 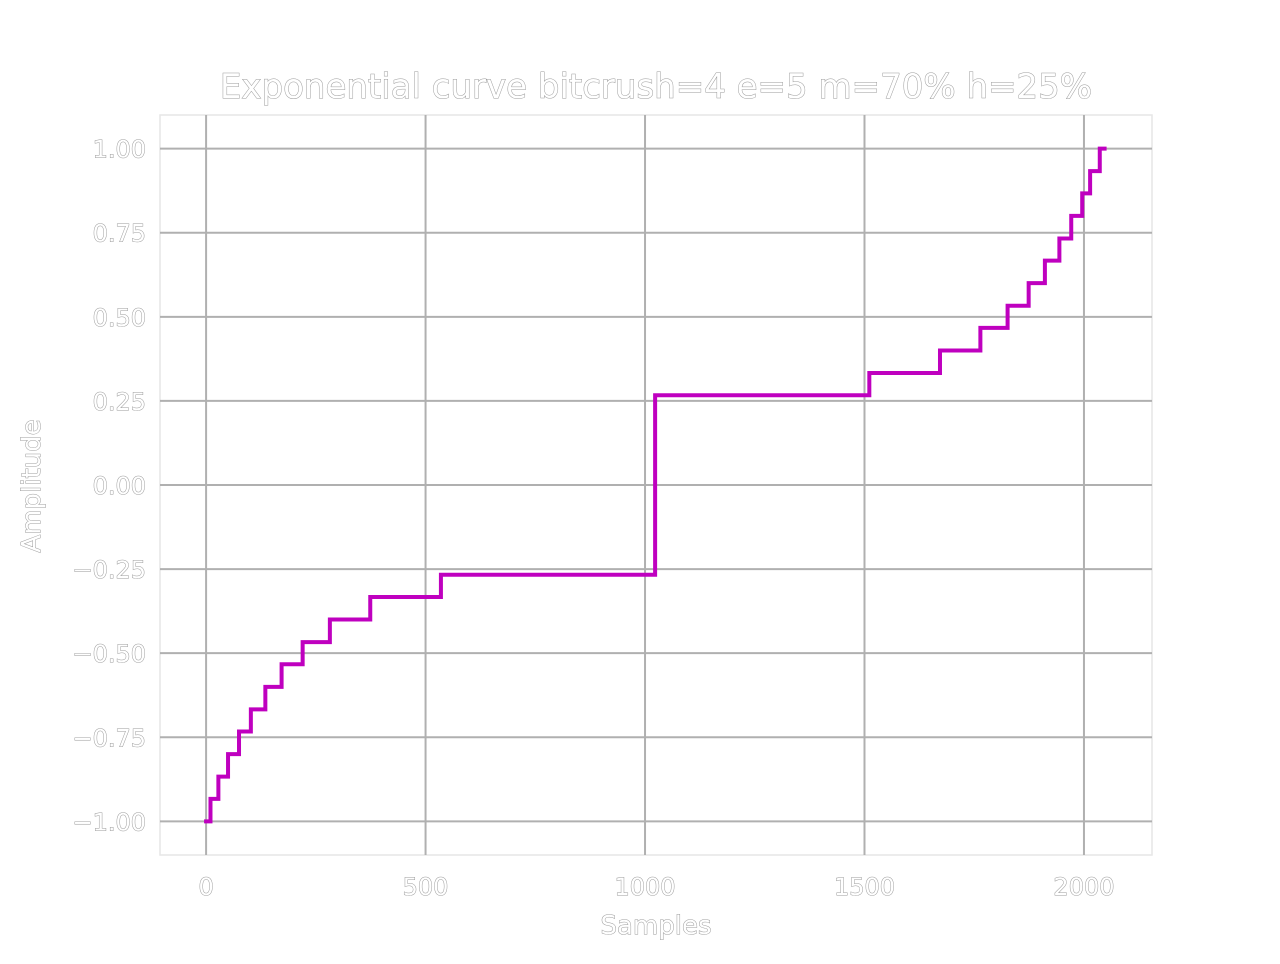 What do you see at coordinates (205, 887) in the screenshot?
I see `x-tick-label: 0` at bounding box center [205, 887].